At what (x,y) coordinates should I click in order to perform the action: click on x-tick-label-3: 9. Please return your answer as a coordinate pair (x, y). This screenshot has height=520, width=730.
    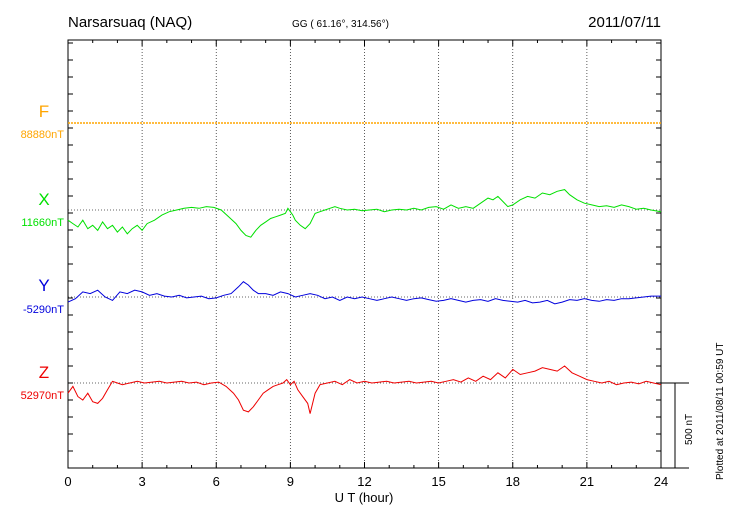
    Looking at the image, I should click on (290, 481).